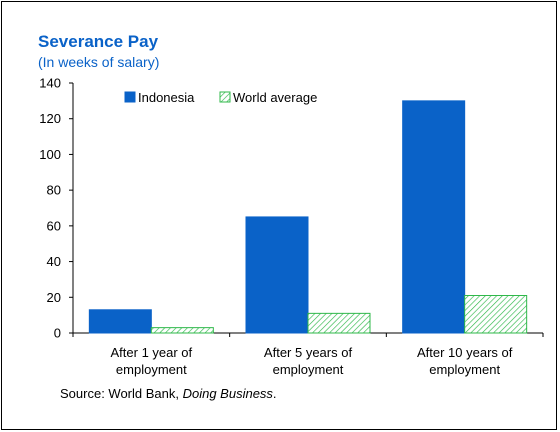  Describe the element at coordinates (465, 361) in the screenshot. I see `x-tick-label: After 10 years of employment` at that location.